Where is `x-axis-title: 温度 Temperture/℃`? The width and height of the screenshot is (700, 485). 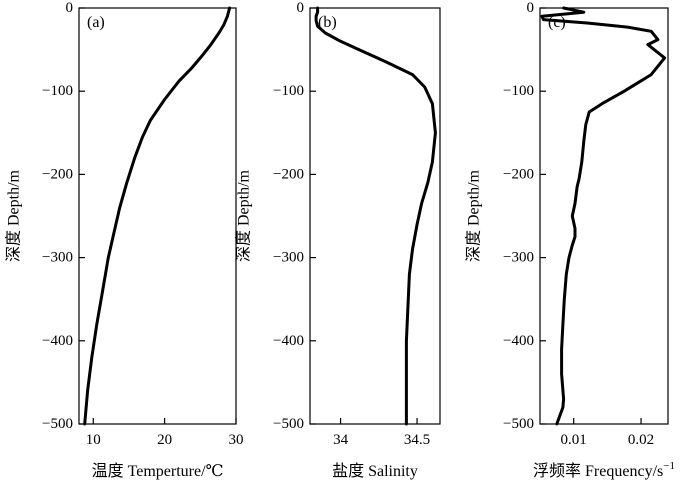 x-axis-title: 温度 Temperture/℃ is located at coordinates (158, 471).